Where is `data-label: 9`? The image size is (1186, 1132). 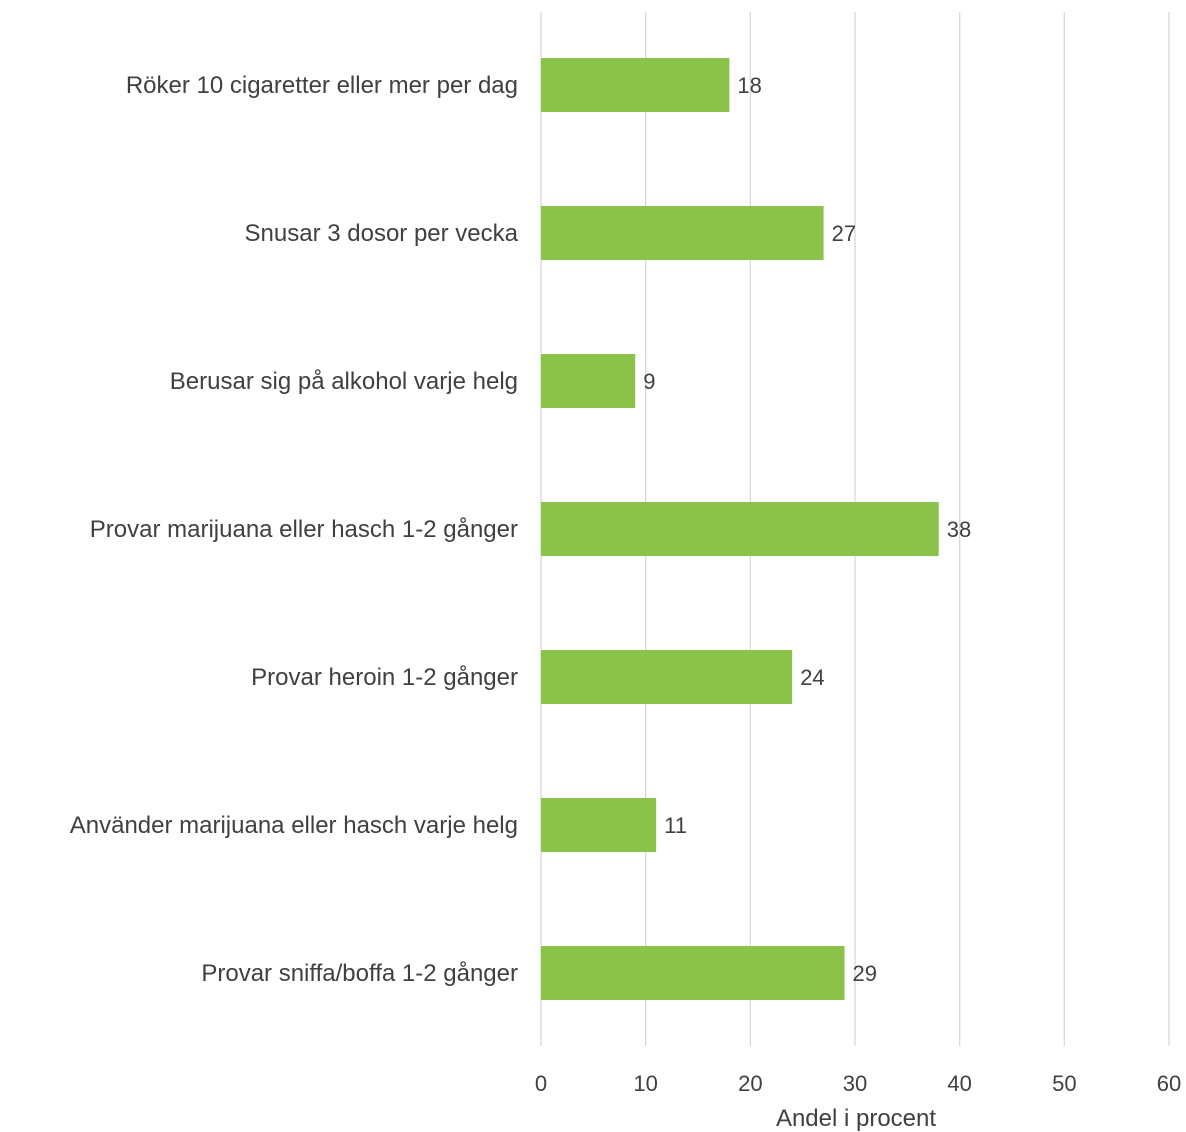 data-label: 9 is located at coordinates (649, 381).